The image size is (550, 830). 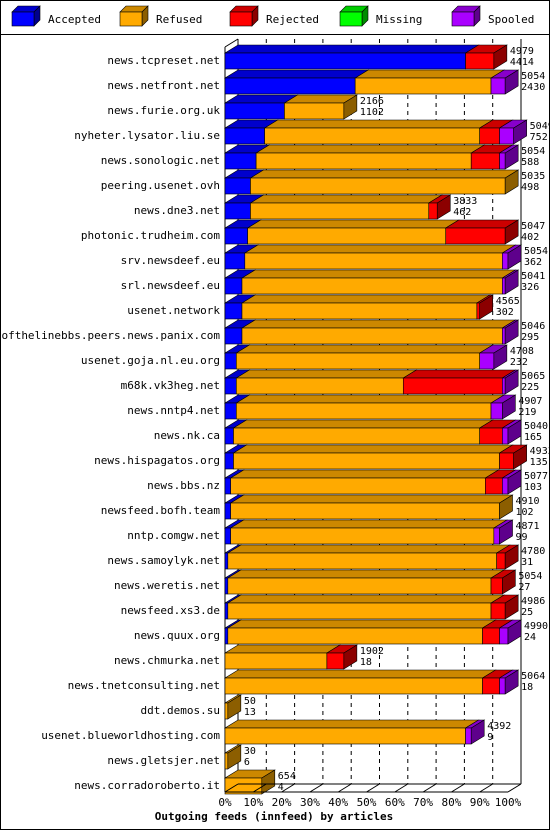 What do you see at coordinates (147, 135) in the screenshot?
I see `feed-label: nyheter.lysator.liu.se` at bounding box center [147, 135].